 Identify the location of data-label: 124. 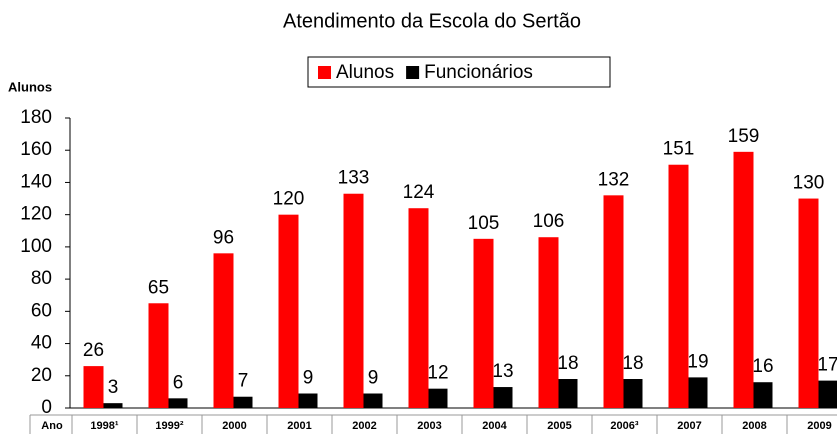
(419, 192).